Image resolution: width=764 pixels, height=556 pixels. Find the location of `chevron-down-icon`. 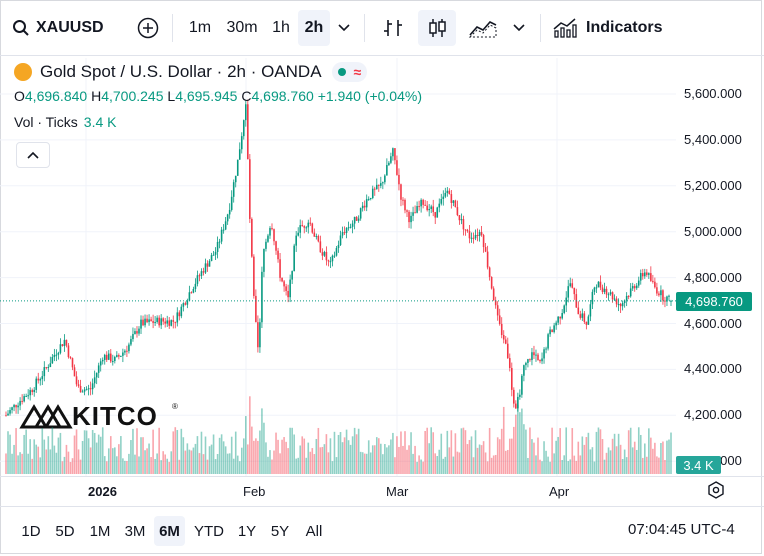

chevron-down-icon is located at coordinates (344, 28).